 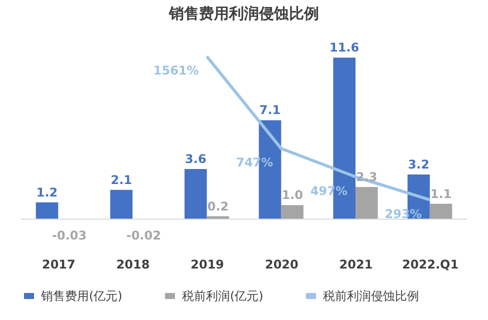 I want to click on data-label: -0.03, so click(x=69, y=235).